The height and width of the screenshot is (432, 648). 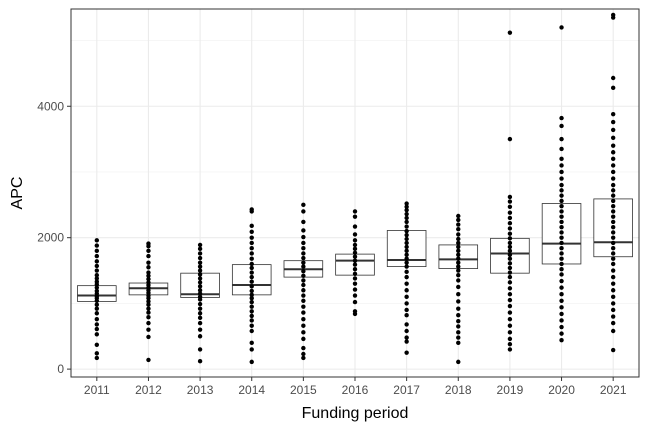 What do you see at coordinates (510, 390) in the screenshot?
I see `x-tick-label: 2019` at bounding box center [510, 390].